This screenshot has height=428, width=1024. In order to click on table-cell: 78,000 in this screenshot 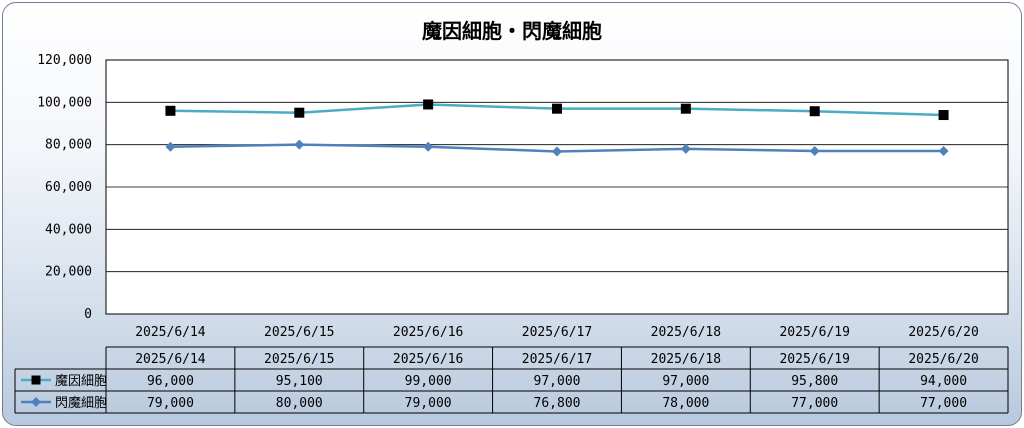, I will do `click(685, 403)`.